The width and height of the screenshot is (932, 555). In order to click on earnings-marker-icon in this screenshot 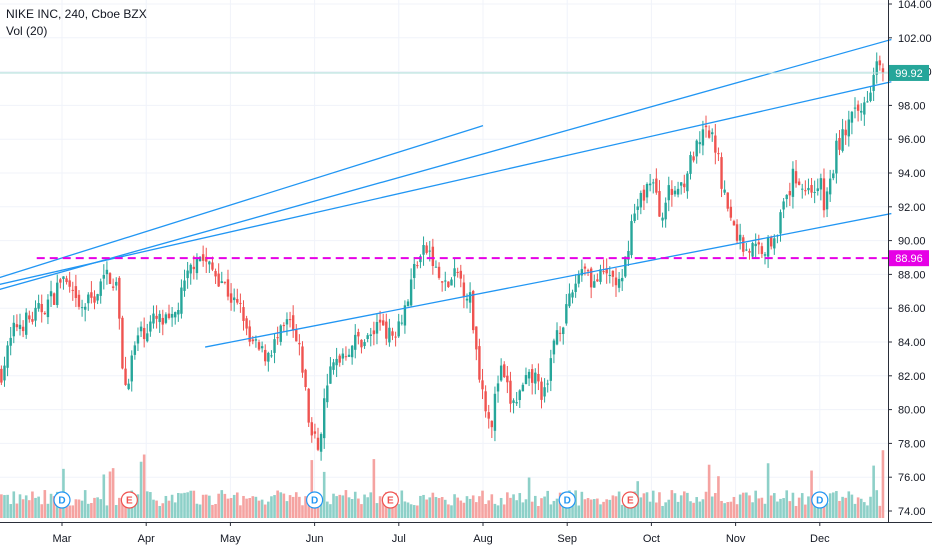, I will do `click(390, 500)`.